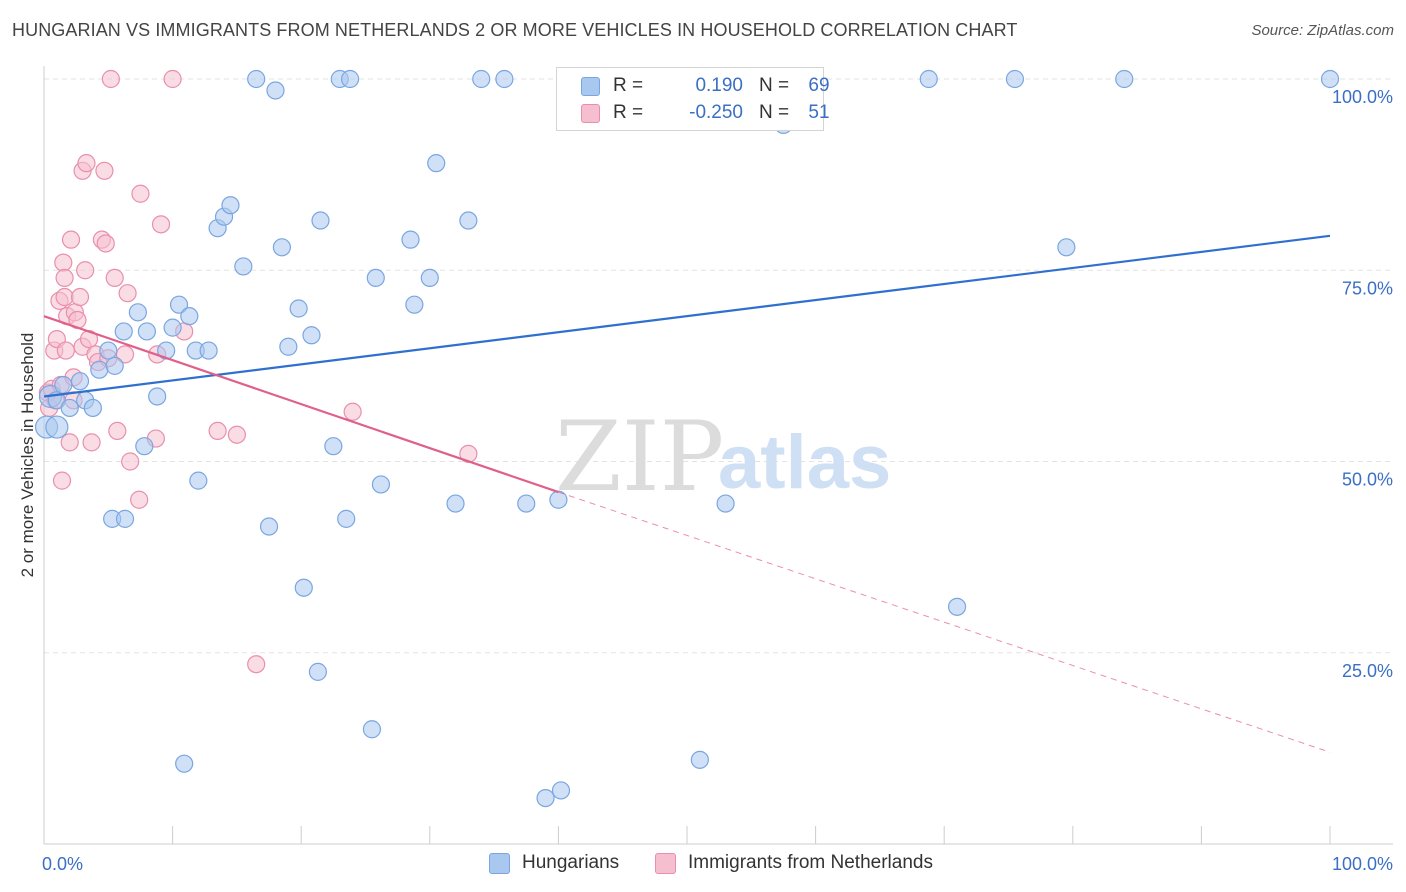 This screenshot has height=892, width=1406. What do you see at coordinates (1367, 288) in the screenshot?
I see `y-tick-label: 75.0%` at bounding box center [1367, 288].